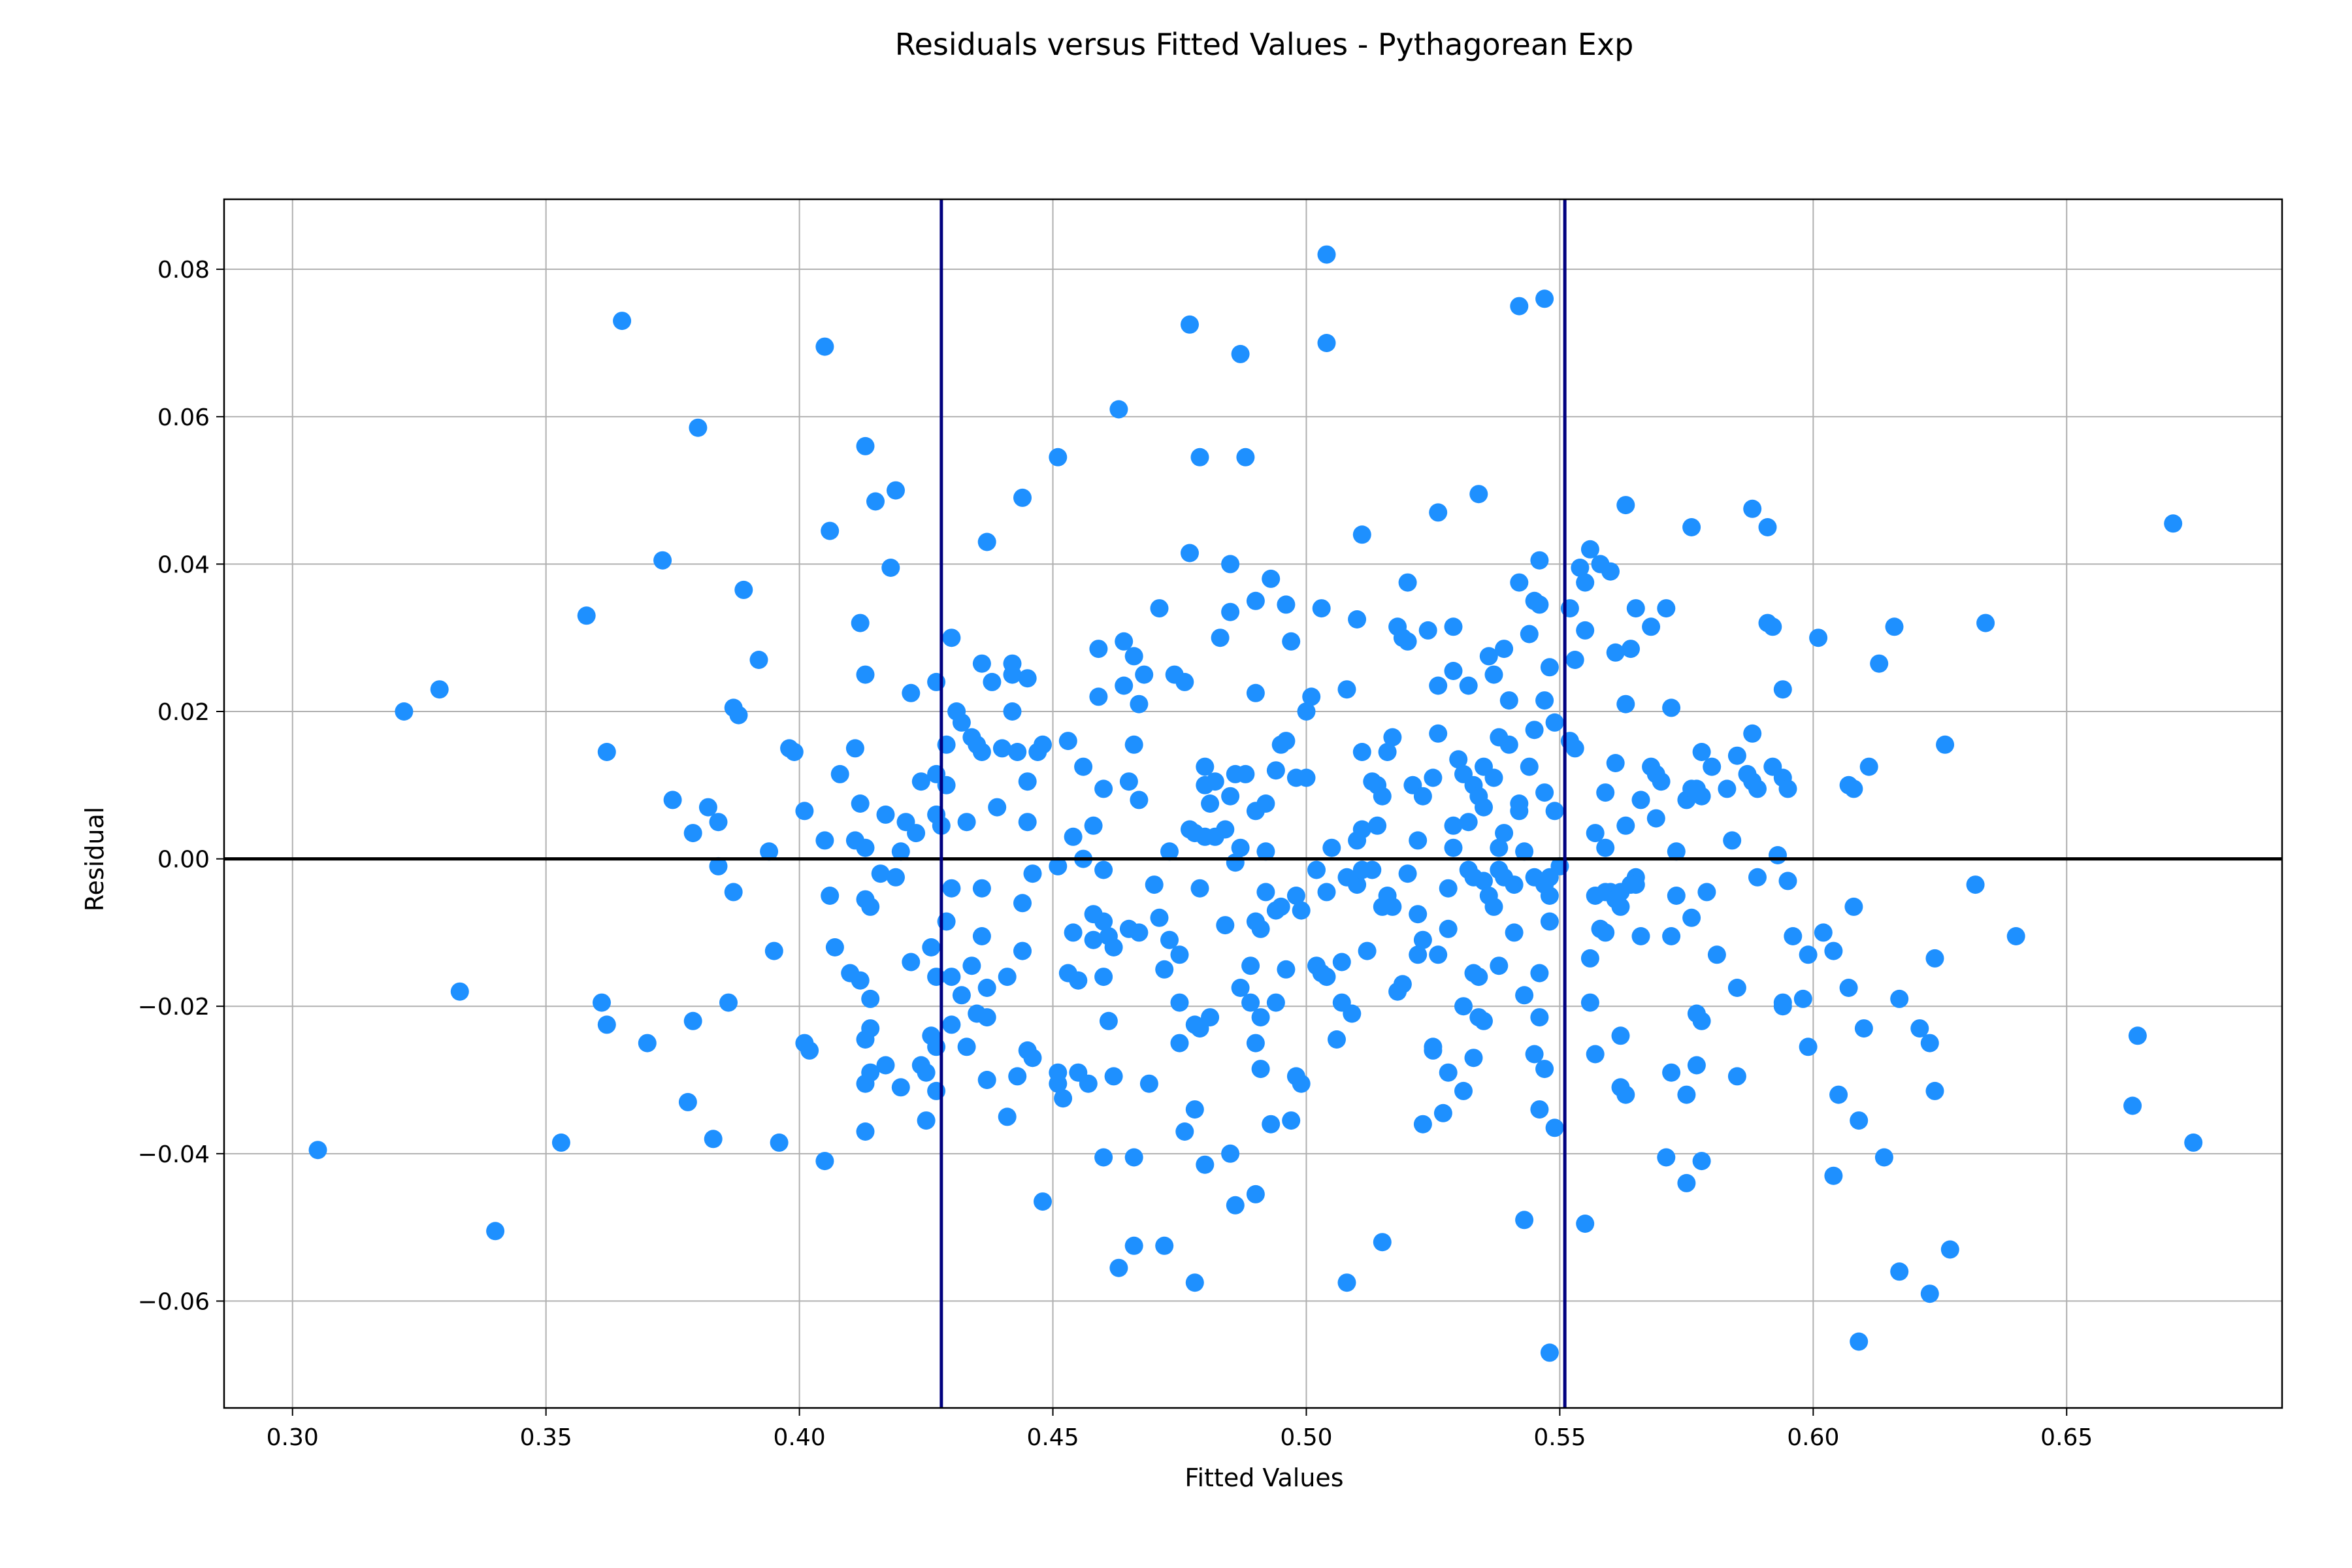 Image resolution: width=2352 pixels, height=1568 pixels. I want to click on x-tick-label: 0.30, so click(293, 1437).